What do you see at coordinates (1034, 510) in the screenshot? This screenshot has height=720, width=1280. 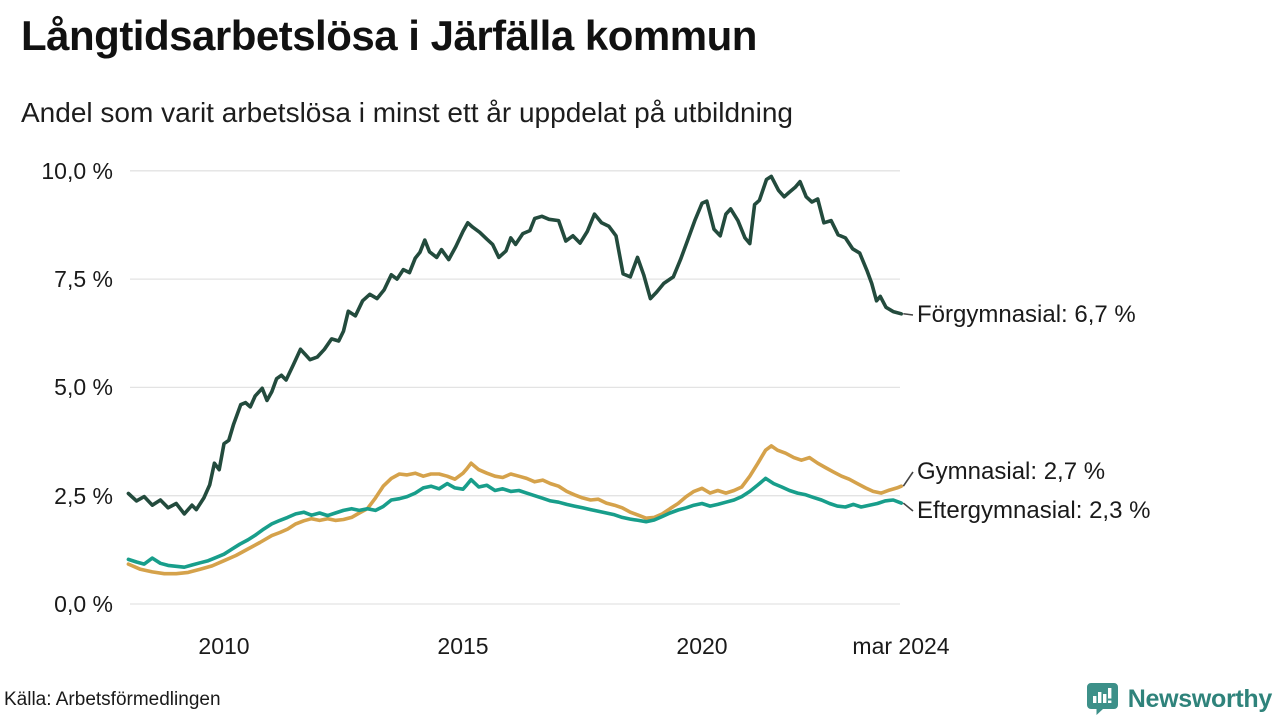 I see `series-label-eftergymnasial: Eftergymnasial: 2,3 %` at bounding box center [1034, 510].